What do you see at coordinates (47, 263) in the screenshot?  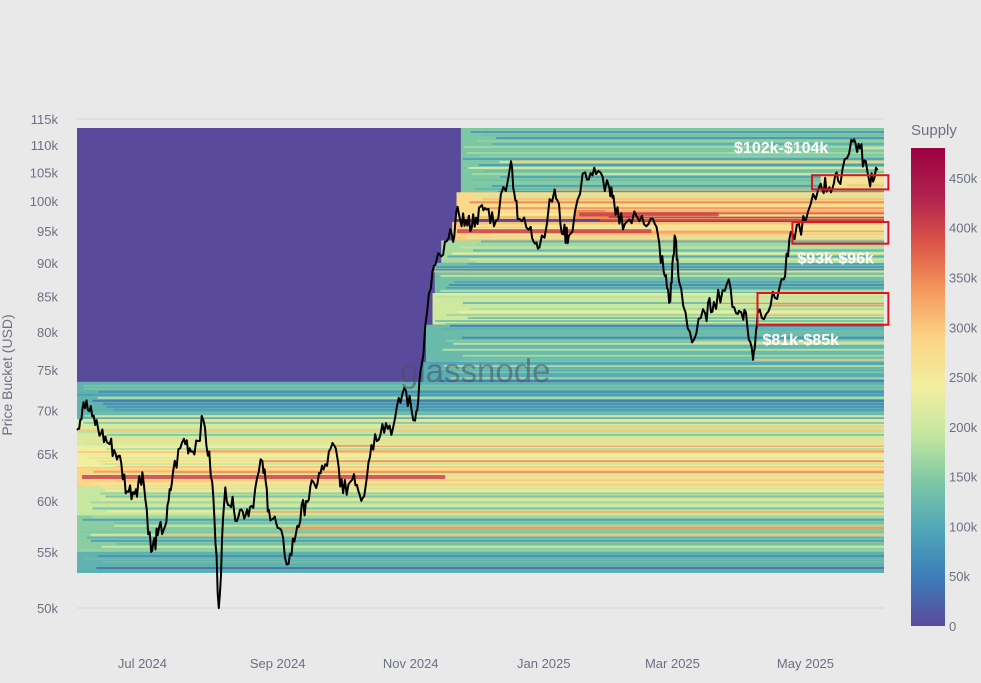 I see `y-tick-label: 90k` at bounding box center [47, 263].